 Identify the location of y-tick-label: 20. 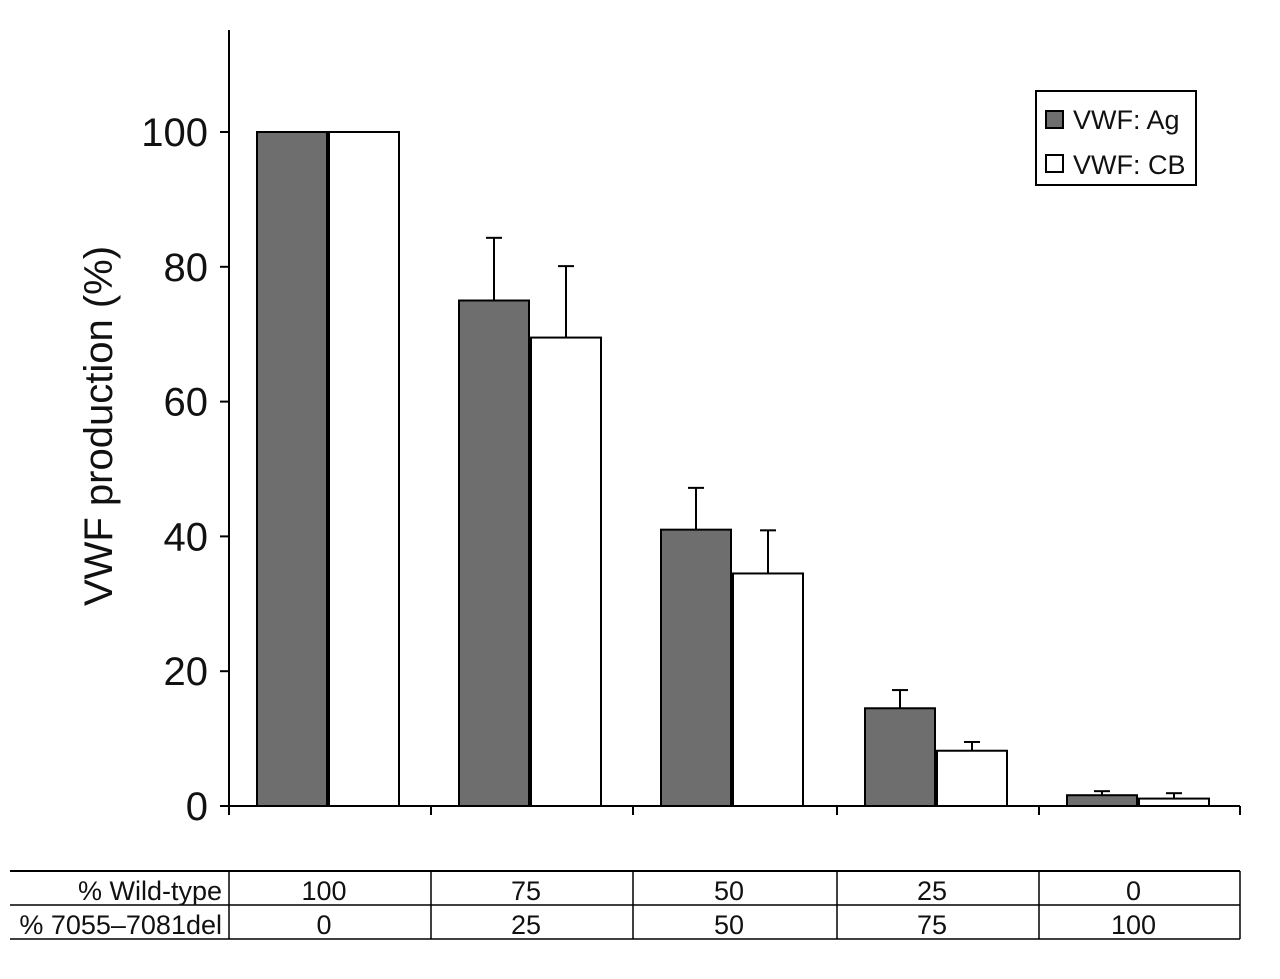
(186, 672).